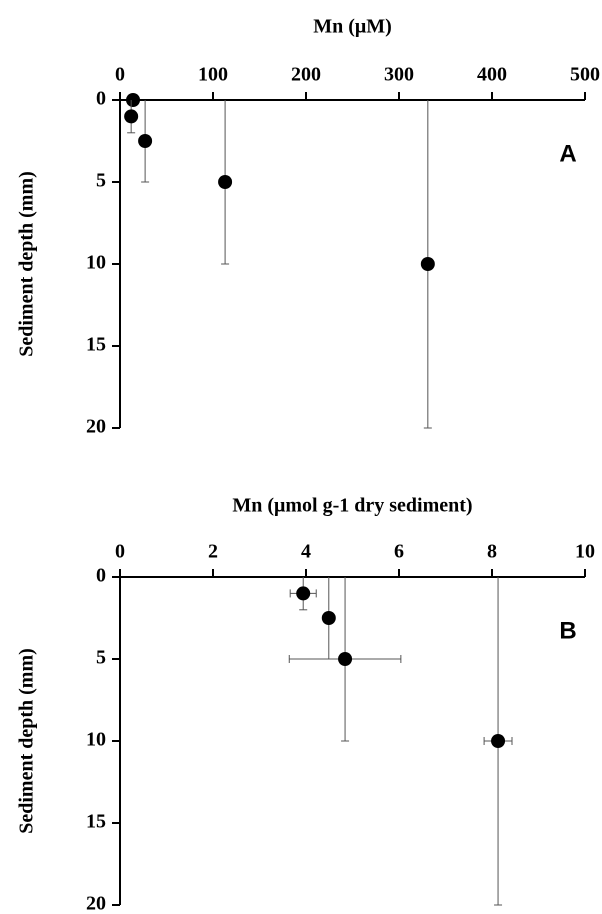  Describe the element at coordinates (585, 552) in the screenshot. I see `x-tick-label: 10` at that location.